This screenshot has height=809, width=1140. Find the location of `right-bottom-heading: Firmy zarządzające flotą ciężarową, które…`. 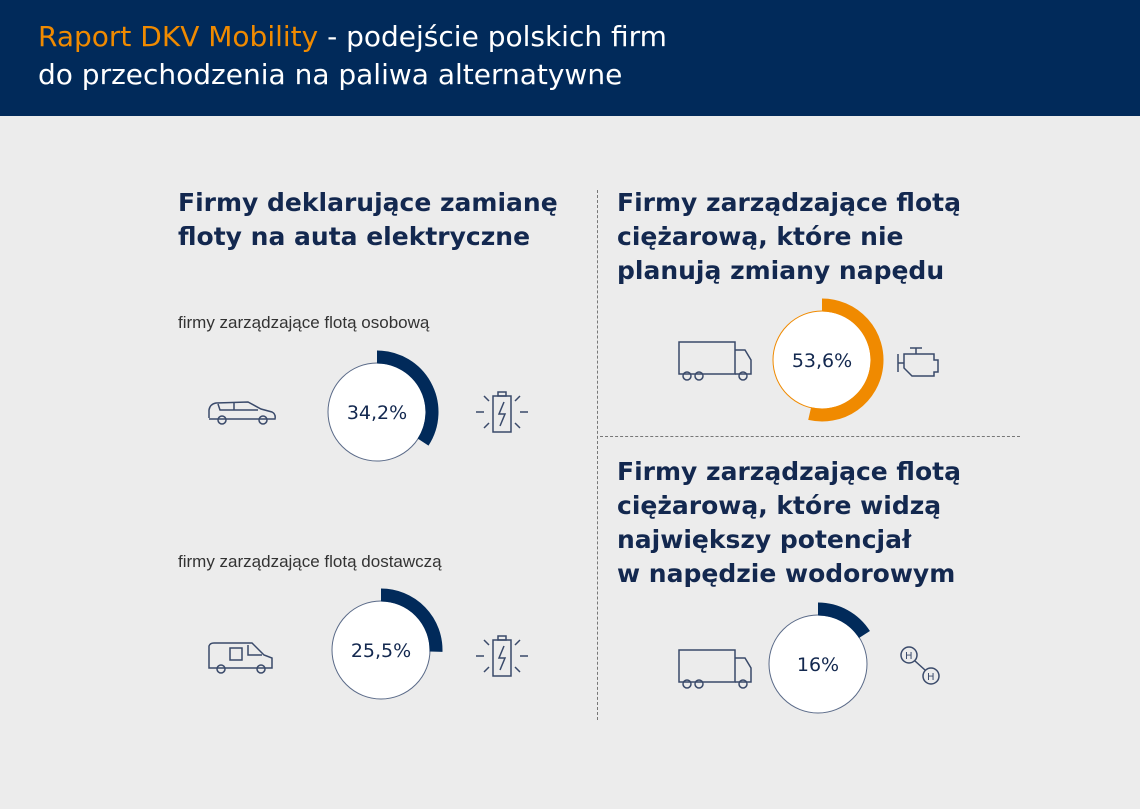

right-bottom-heading: Firmy zarządzające flotą ciężarową, które… is located at coordinates (789, 522).